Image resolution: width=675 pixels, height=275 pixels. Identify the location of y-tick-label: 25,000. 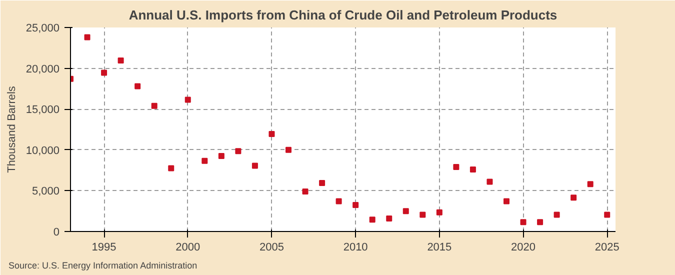
(43, 28).